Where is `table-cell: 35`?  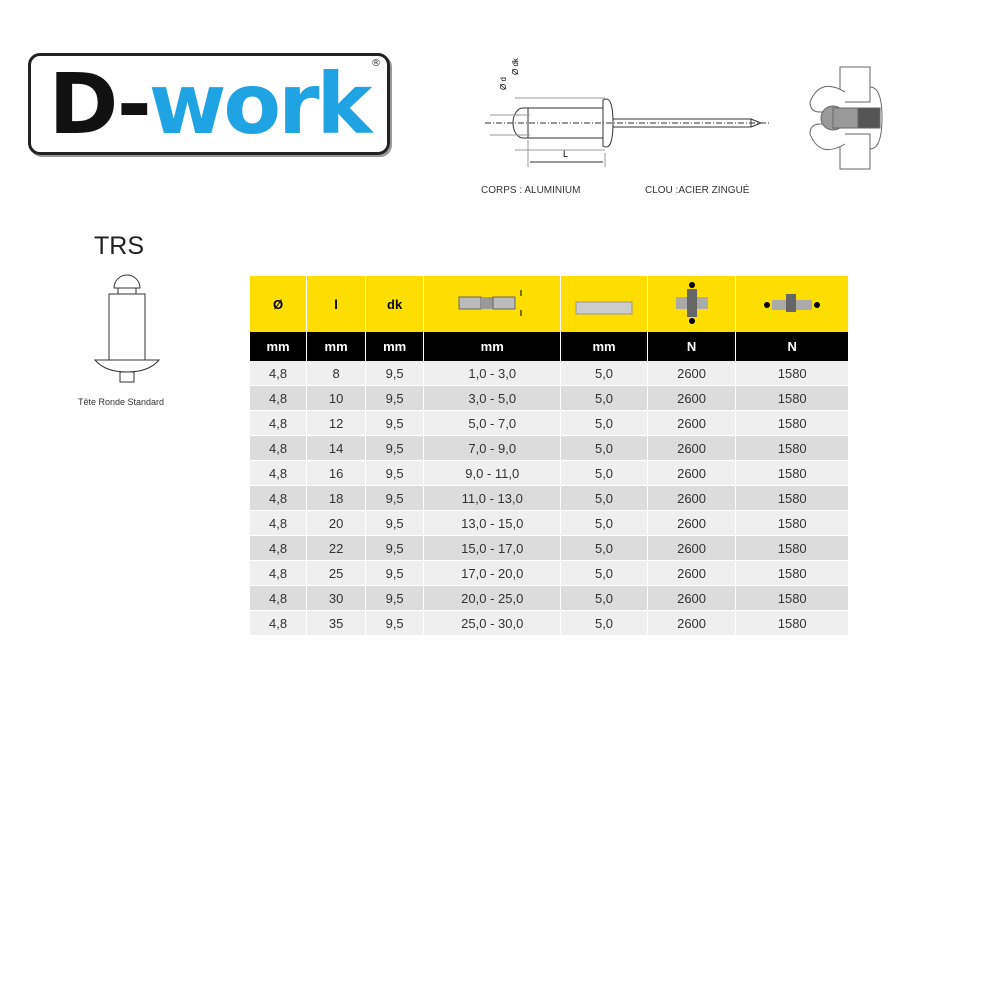 table-cell: 35 is located at coordinates (336, 623).